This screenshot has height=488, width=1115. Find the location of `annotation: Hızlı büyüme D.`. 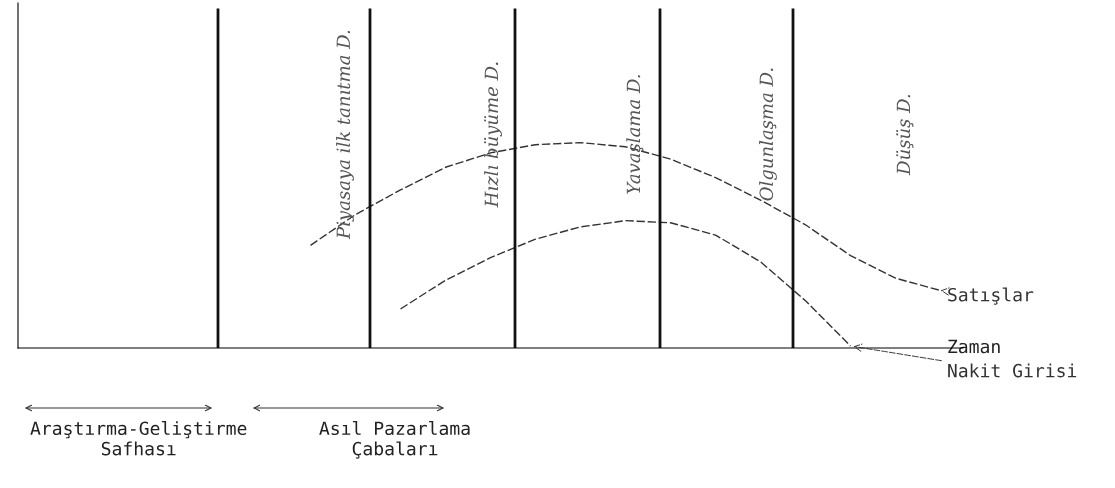

annotation: Hızlı büyüme D. is located at coordinates (493, 135).